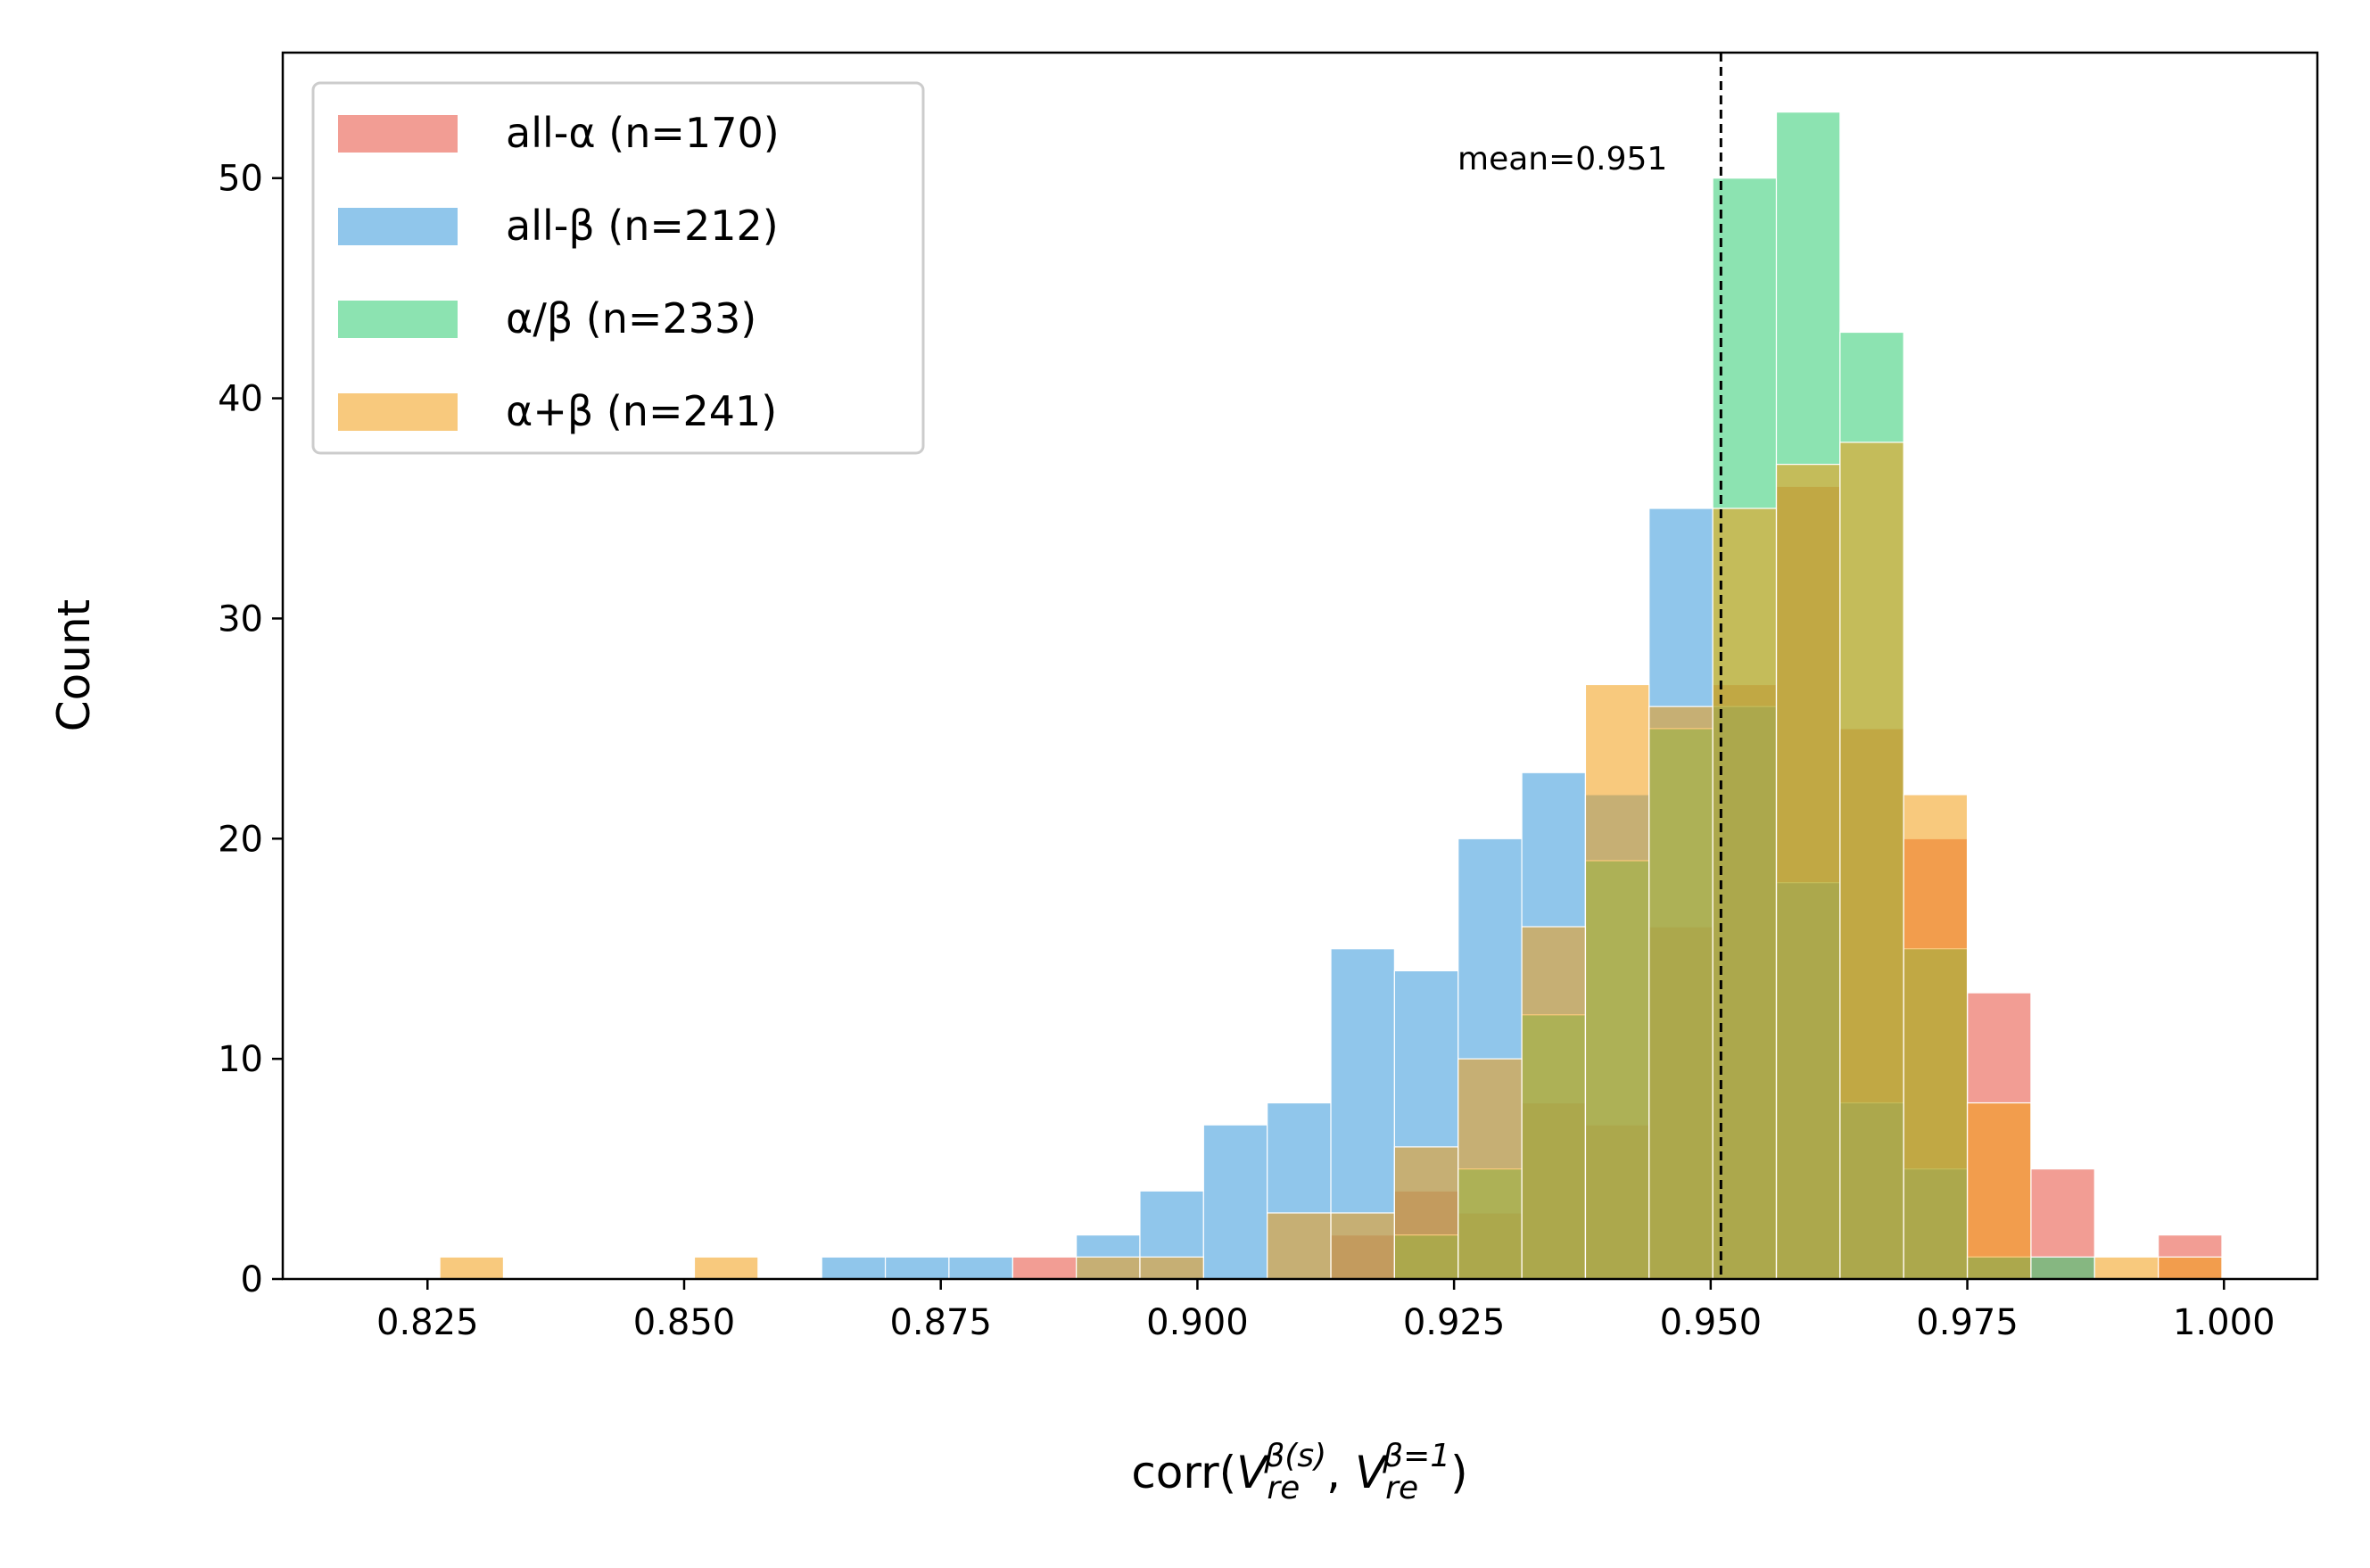 This screenshot has height=1568, width=2370. I want to click on x-axis-label-part: corr(, so click(1183, 1472).